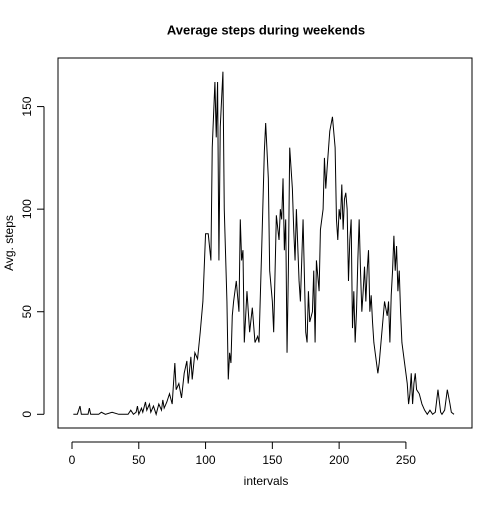 The image size is (504, 509). Describe the element at coordinates (266, 29) in the screenshot. I see `chart-title: Average steps during weekends` at that location.